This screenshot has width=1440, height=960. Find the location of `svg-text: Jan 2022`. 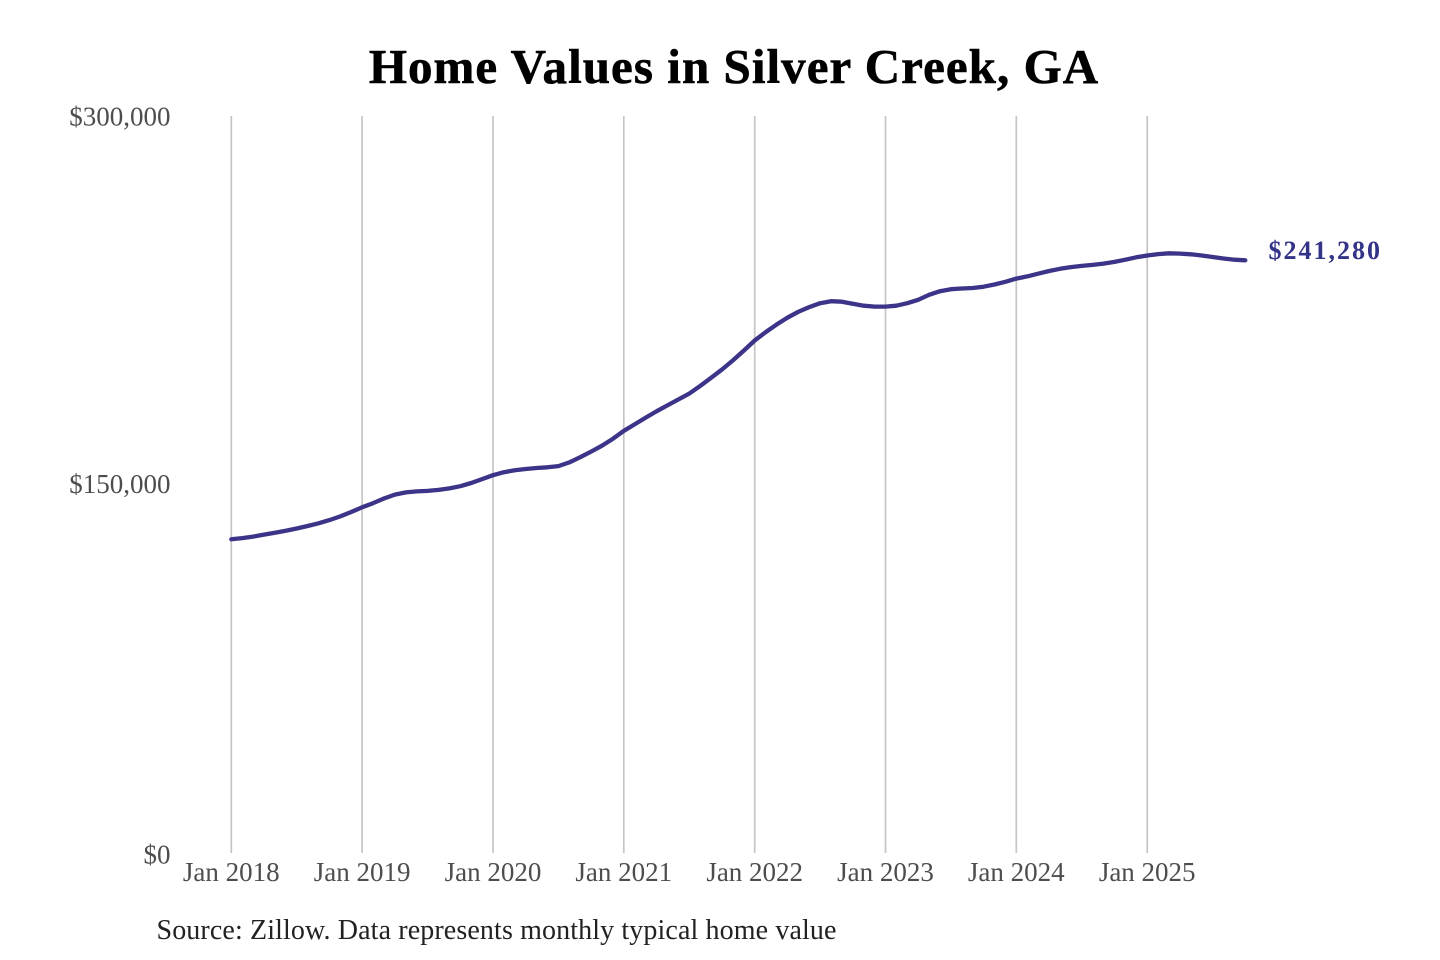

svg-text: Jan 2022 is located at coordinates (754, 872).